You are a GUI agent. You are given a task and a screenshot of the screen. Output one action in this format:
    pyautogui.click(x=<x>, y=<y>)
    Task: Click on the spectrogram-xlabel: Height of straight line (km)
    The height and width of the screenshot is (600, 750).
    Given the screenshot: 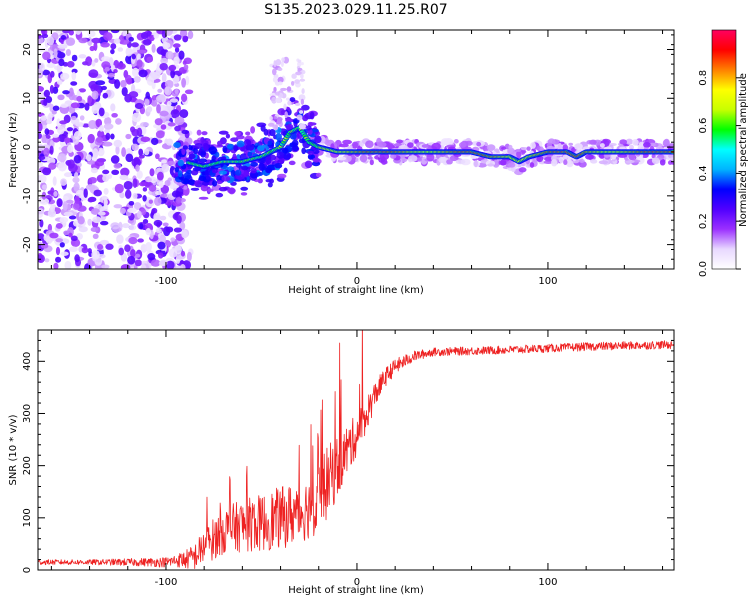 What is the action you would take?
    pyautogui.click(x=356, y=290)
    